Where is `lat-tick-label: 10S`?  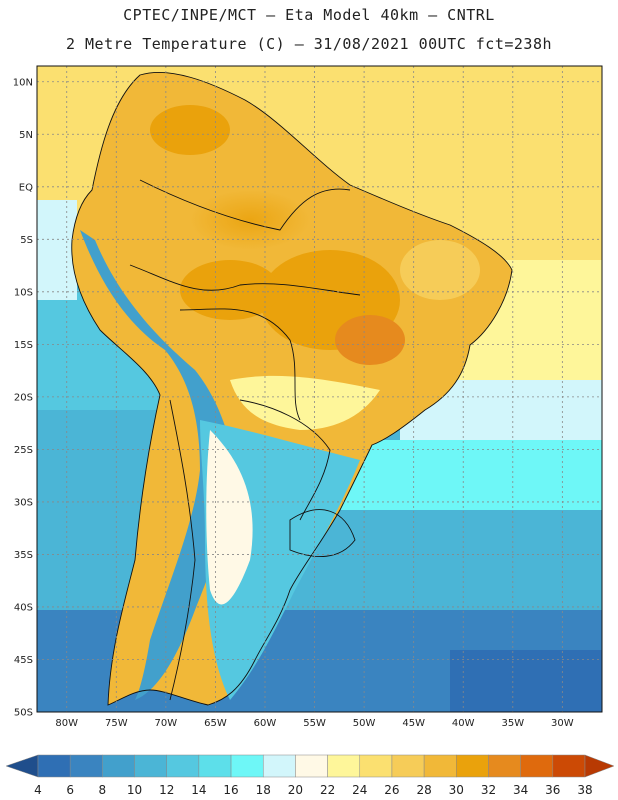 lat-tick-label: 10S is located at coordinates (23, 292).